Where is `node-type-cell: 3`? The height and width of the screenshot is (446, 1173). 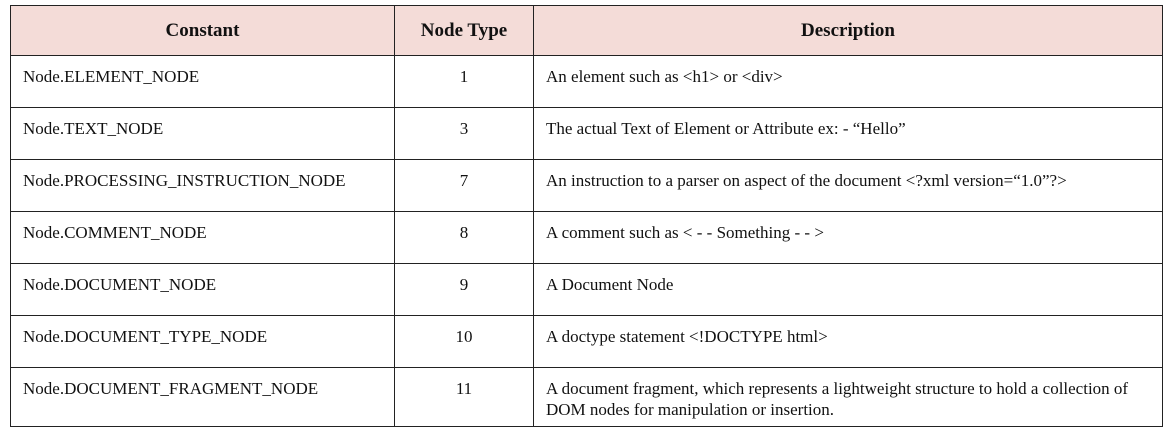 node-type-cell: 3 is located at coordinates (464, 133).